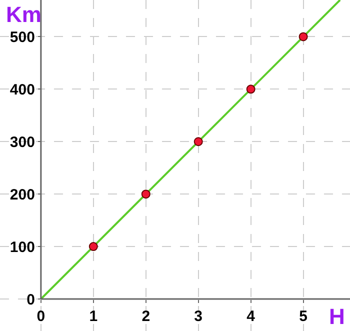 This screenshot has width=350, height=331. I want to click on x-axis-title: H, so click(337, 316).